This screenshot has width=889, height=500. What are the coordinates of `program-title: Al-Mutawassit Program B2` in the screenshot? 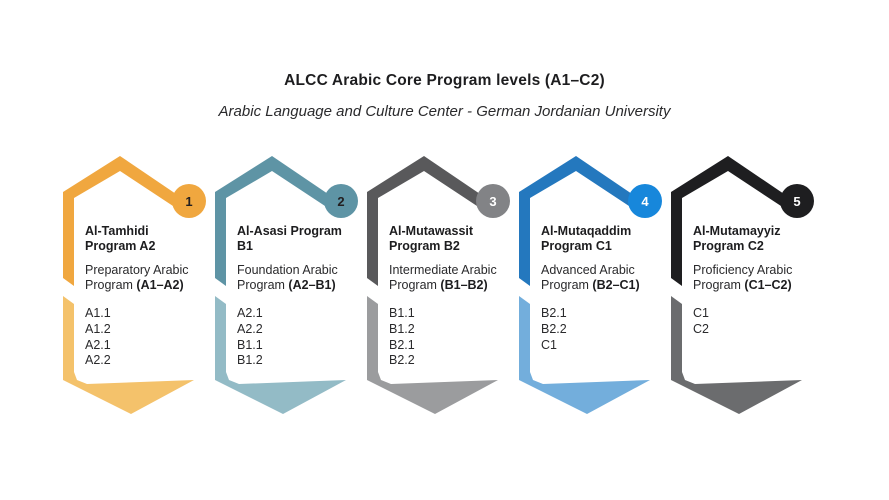 It's located at (431, 238).